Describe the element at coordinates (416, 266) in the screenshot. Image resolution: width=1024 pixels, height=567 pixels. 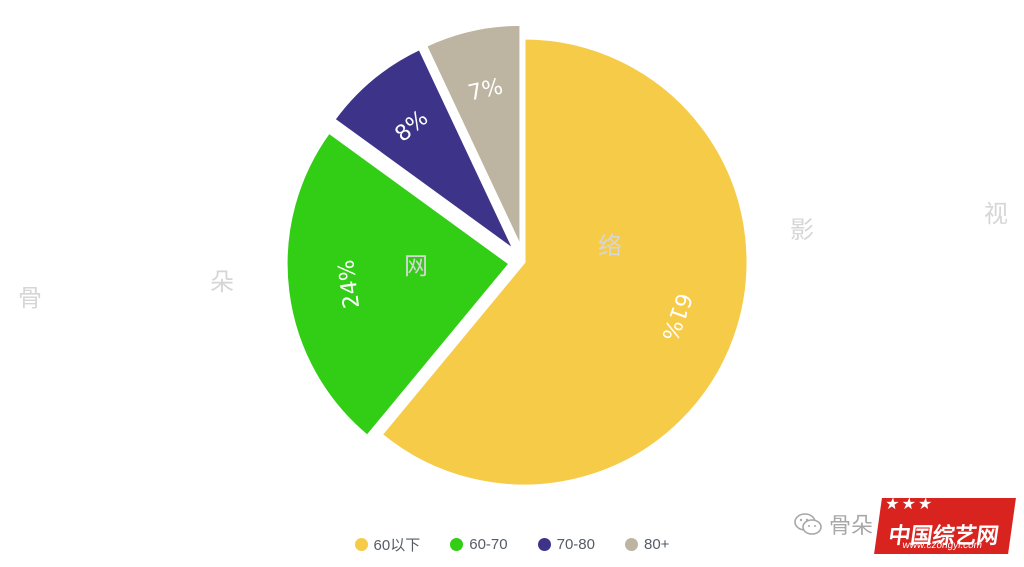
I see `watermark-char: 网` at that location.